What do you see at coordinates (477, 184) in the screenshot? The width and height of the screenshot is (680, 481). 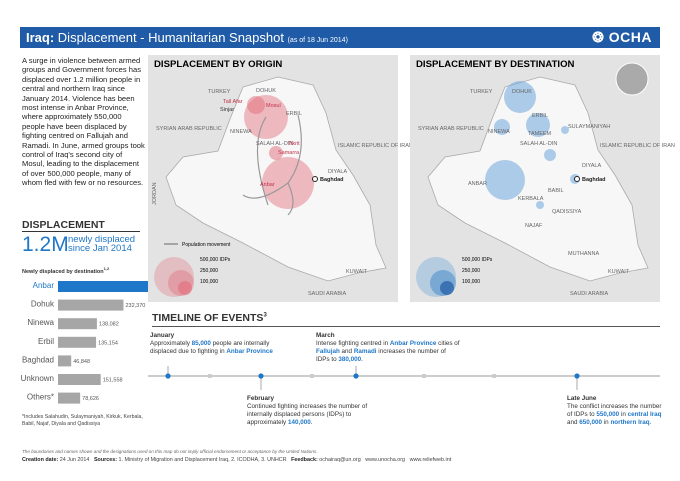 I see `place: ANBAR` at bounding box center [477, 184].